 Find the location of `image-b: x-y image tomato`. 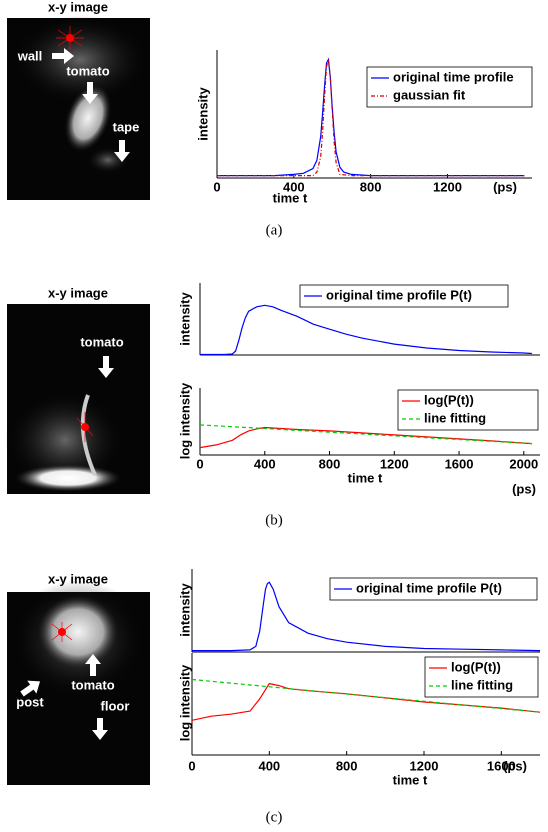

image-b: x-y image tomato is located at coordinates (77, 389).